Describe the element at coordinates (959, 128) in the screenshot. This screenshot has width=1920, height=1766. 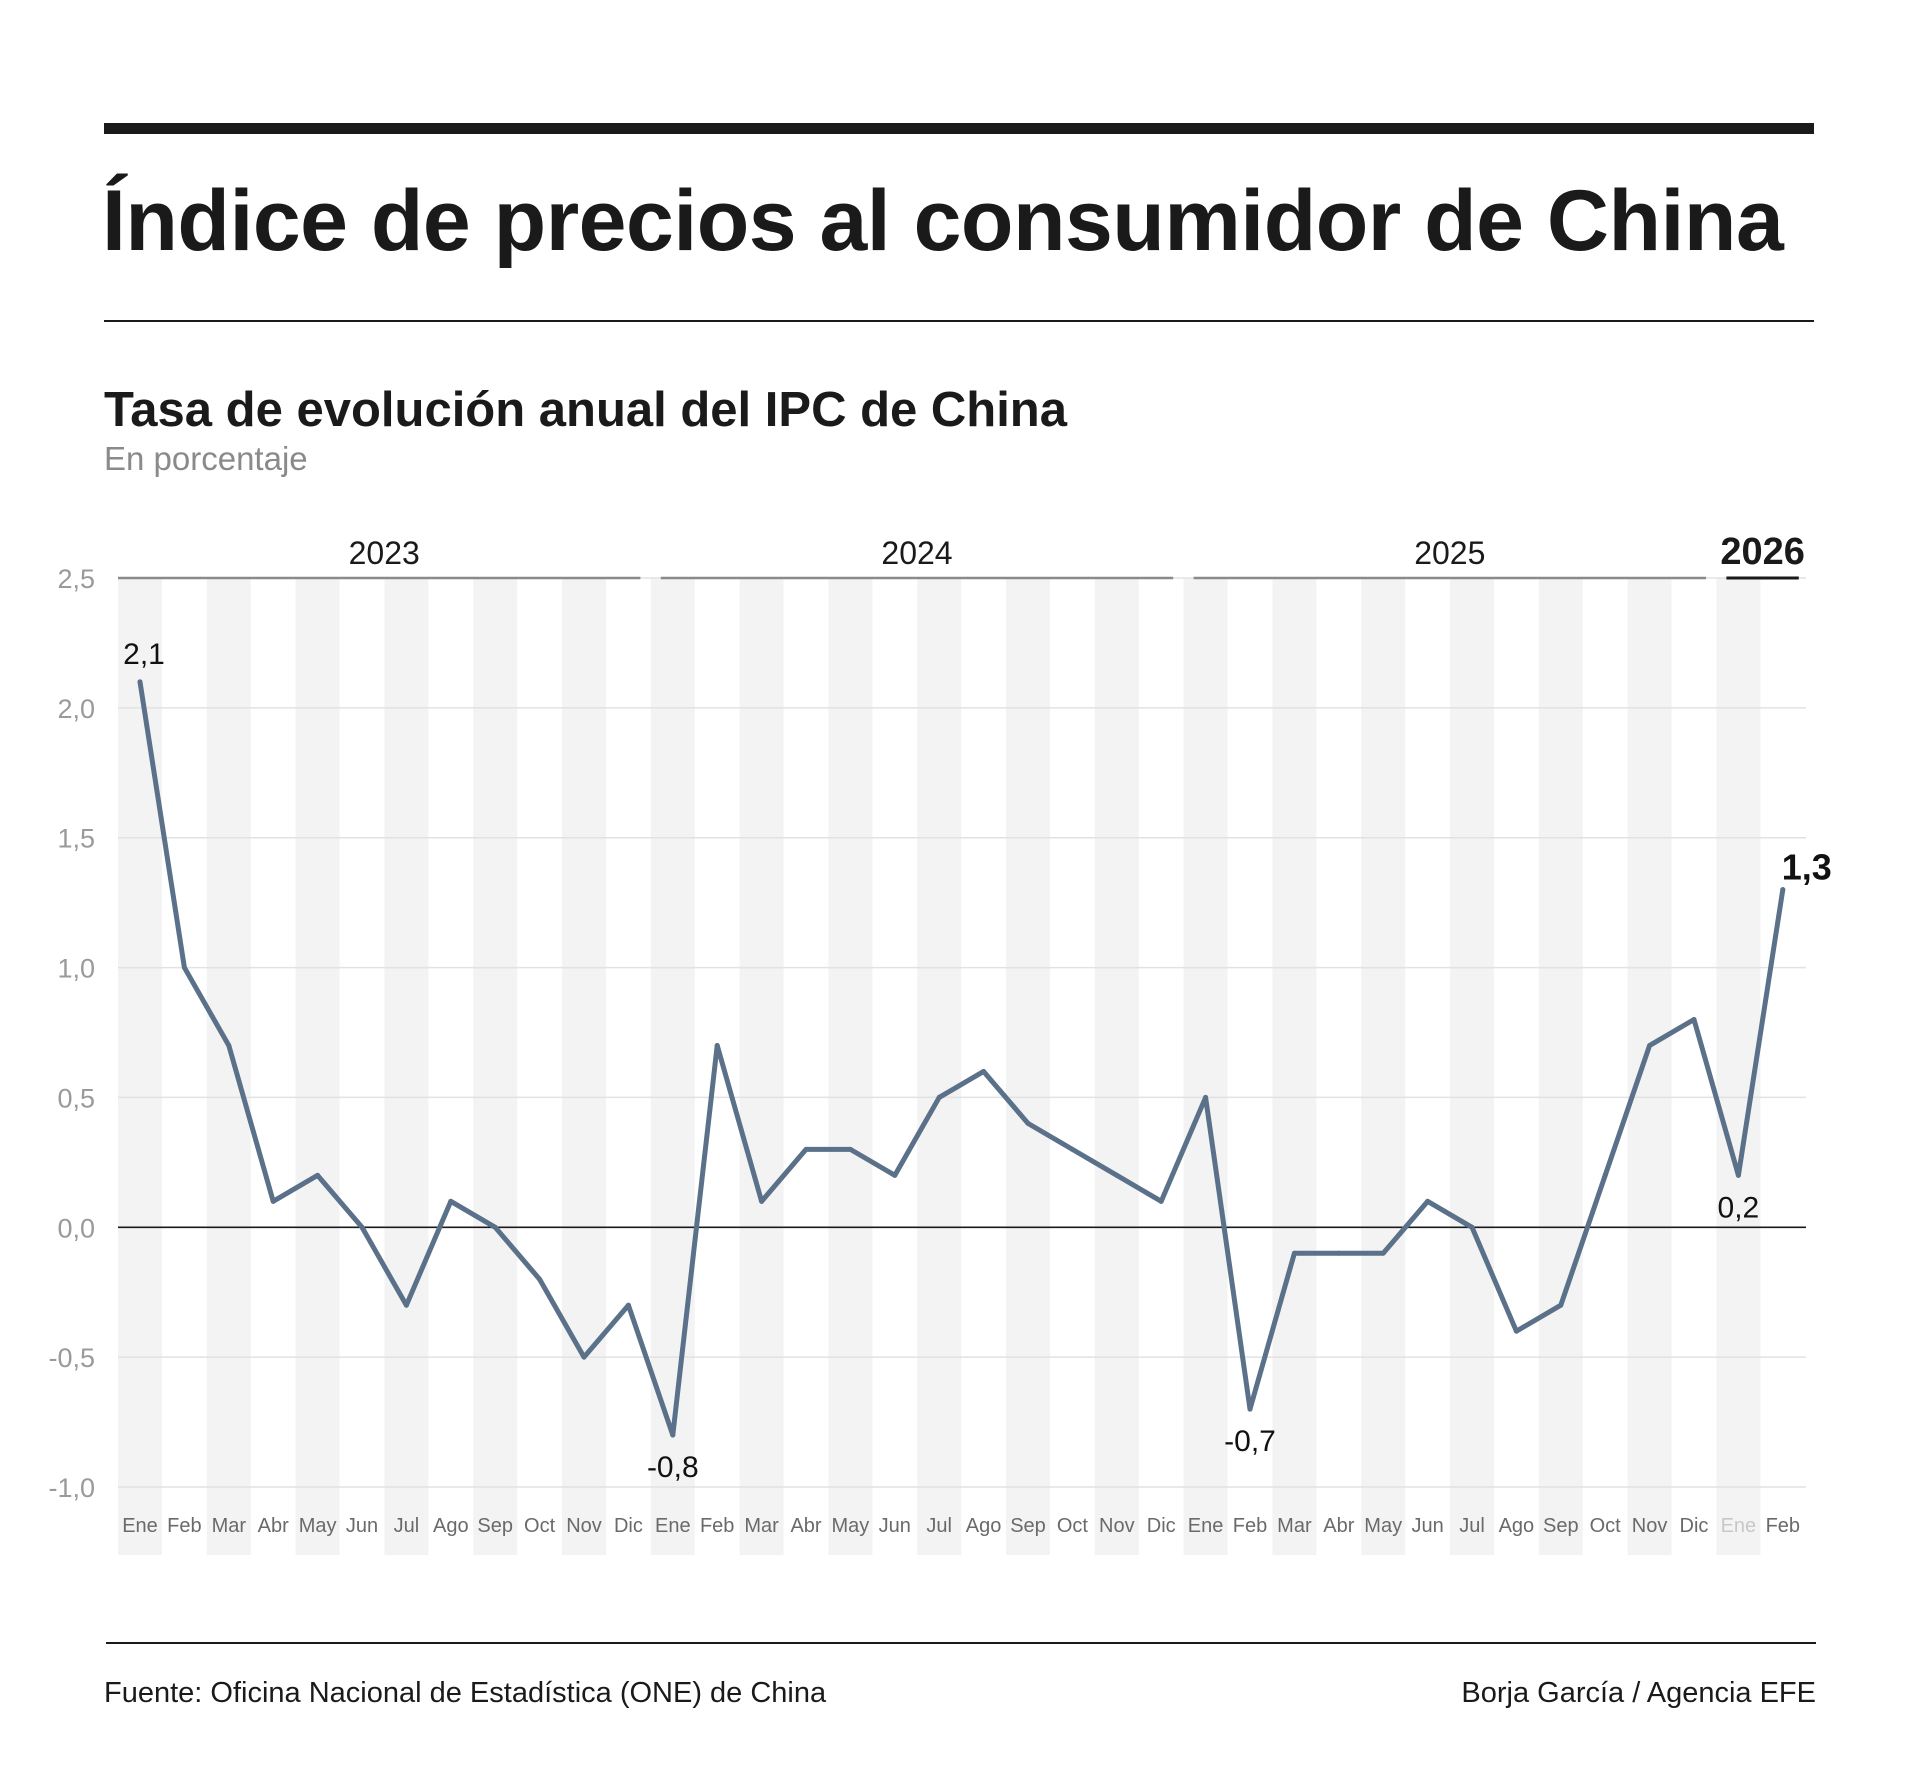
I see `top-bar` at that location.